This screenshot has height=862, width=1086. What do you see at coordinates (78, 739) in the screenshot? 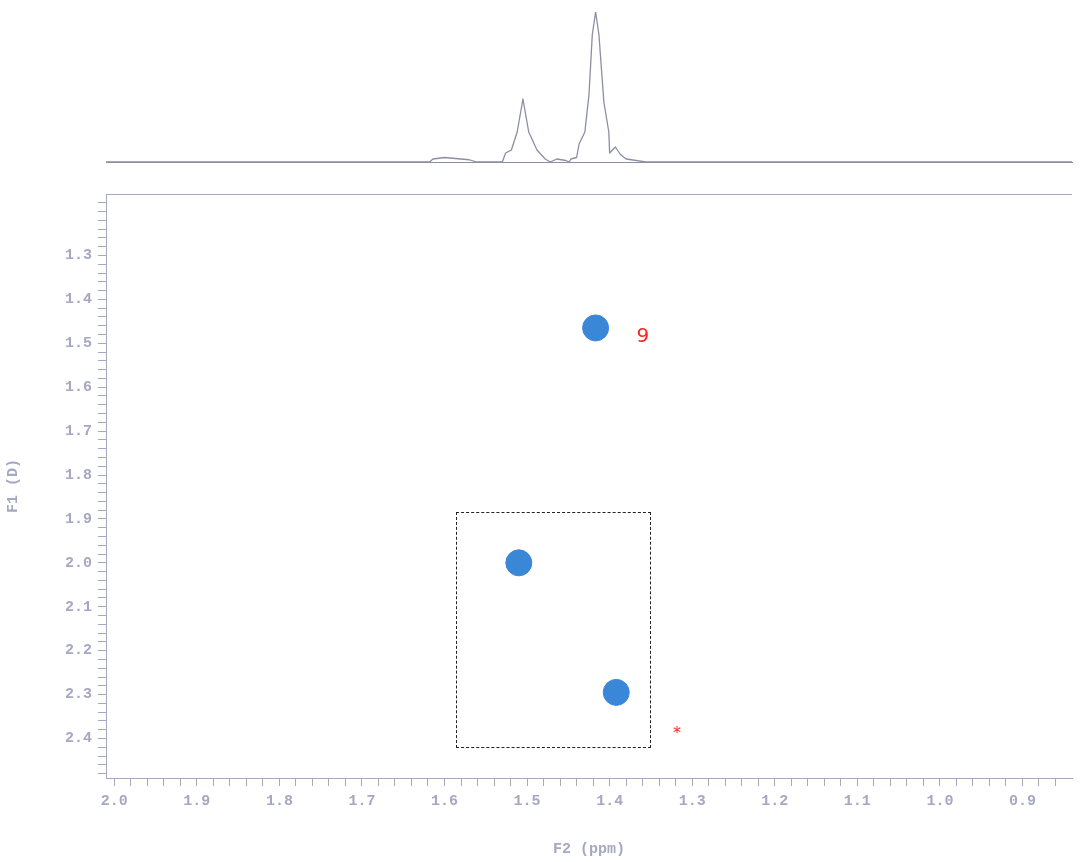
I see `y-tick-label: 2.4` at bounding box center [78, 739].